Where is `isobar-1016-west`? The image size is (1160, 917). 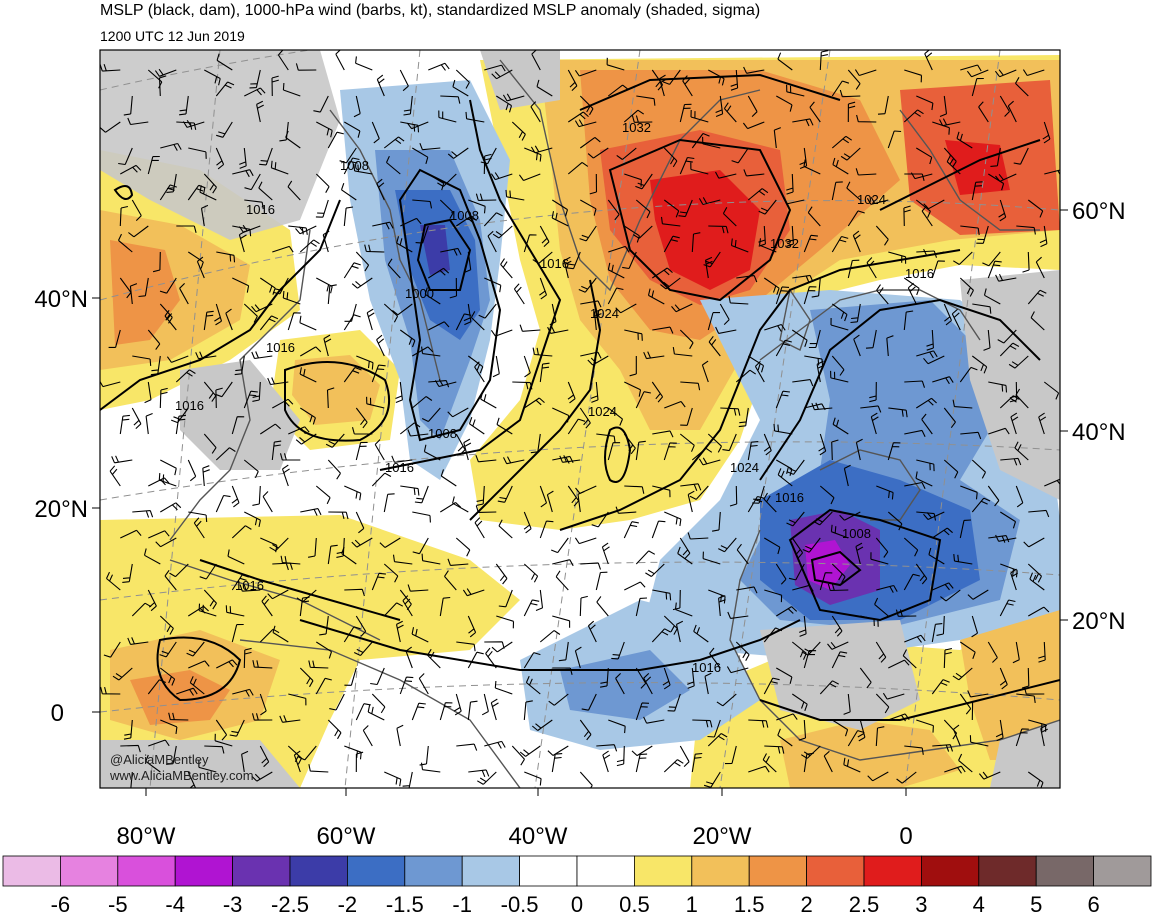 isobar-1016-west is located at coordinates (220, 305).